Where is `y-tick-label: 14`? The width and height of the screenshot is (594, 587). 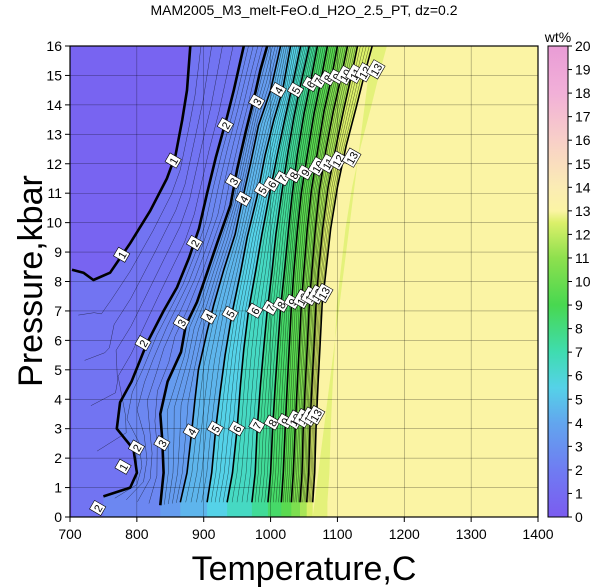
y-tick-label: 14 is located at coordinates (54, 105).